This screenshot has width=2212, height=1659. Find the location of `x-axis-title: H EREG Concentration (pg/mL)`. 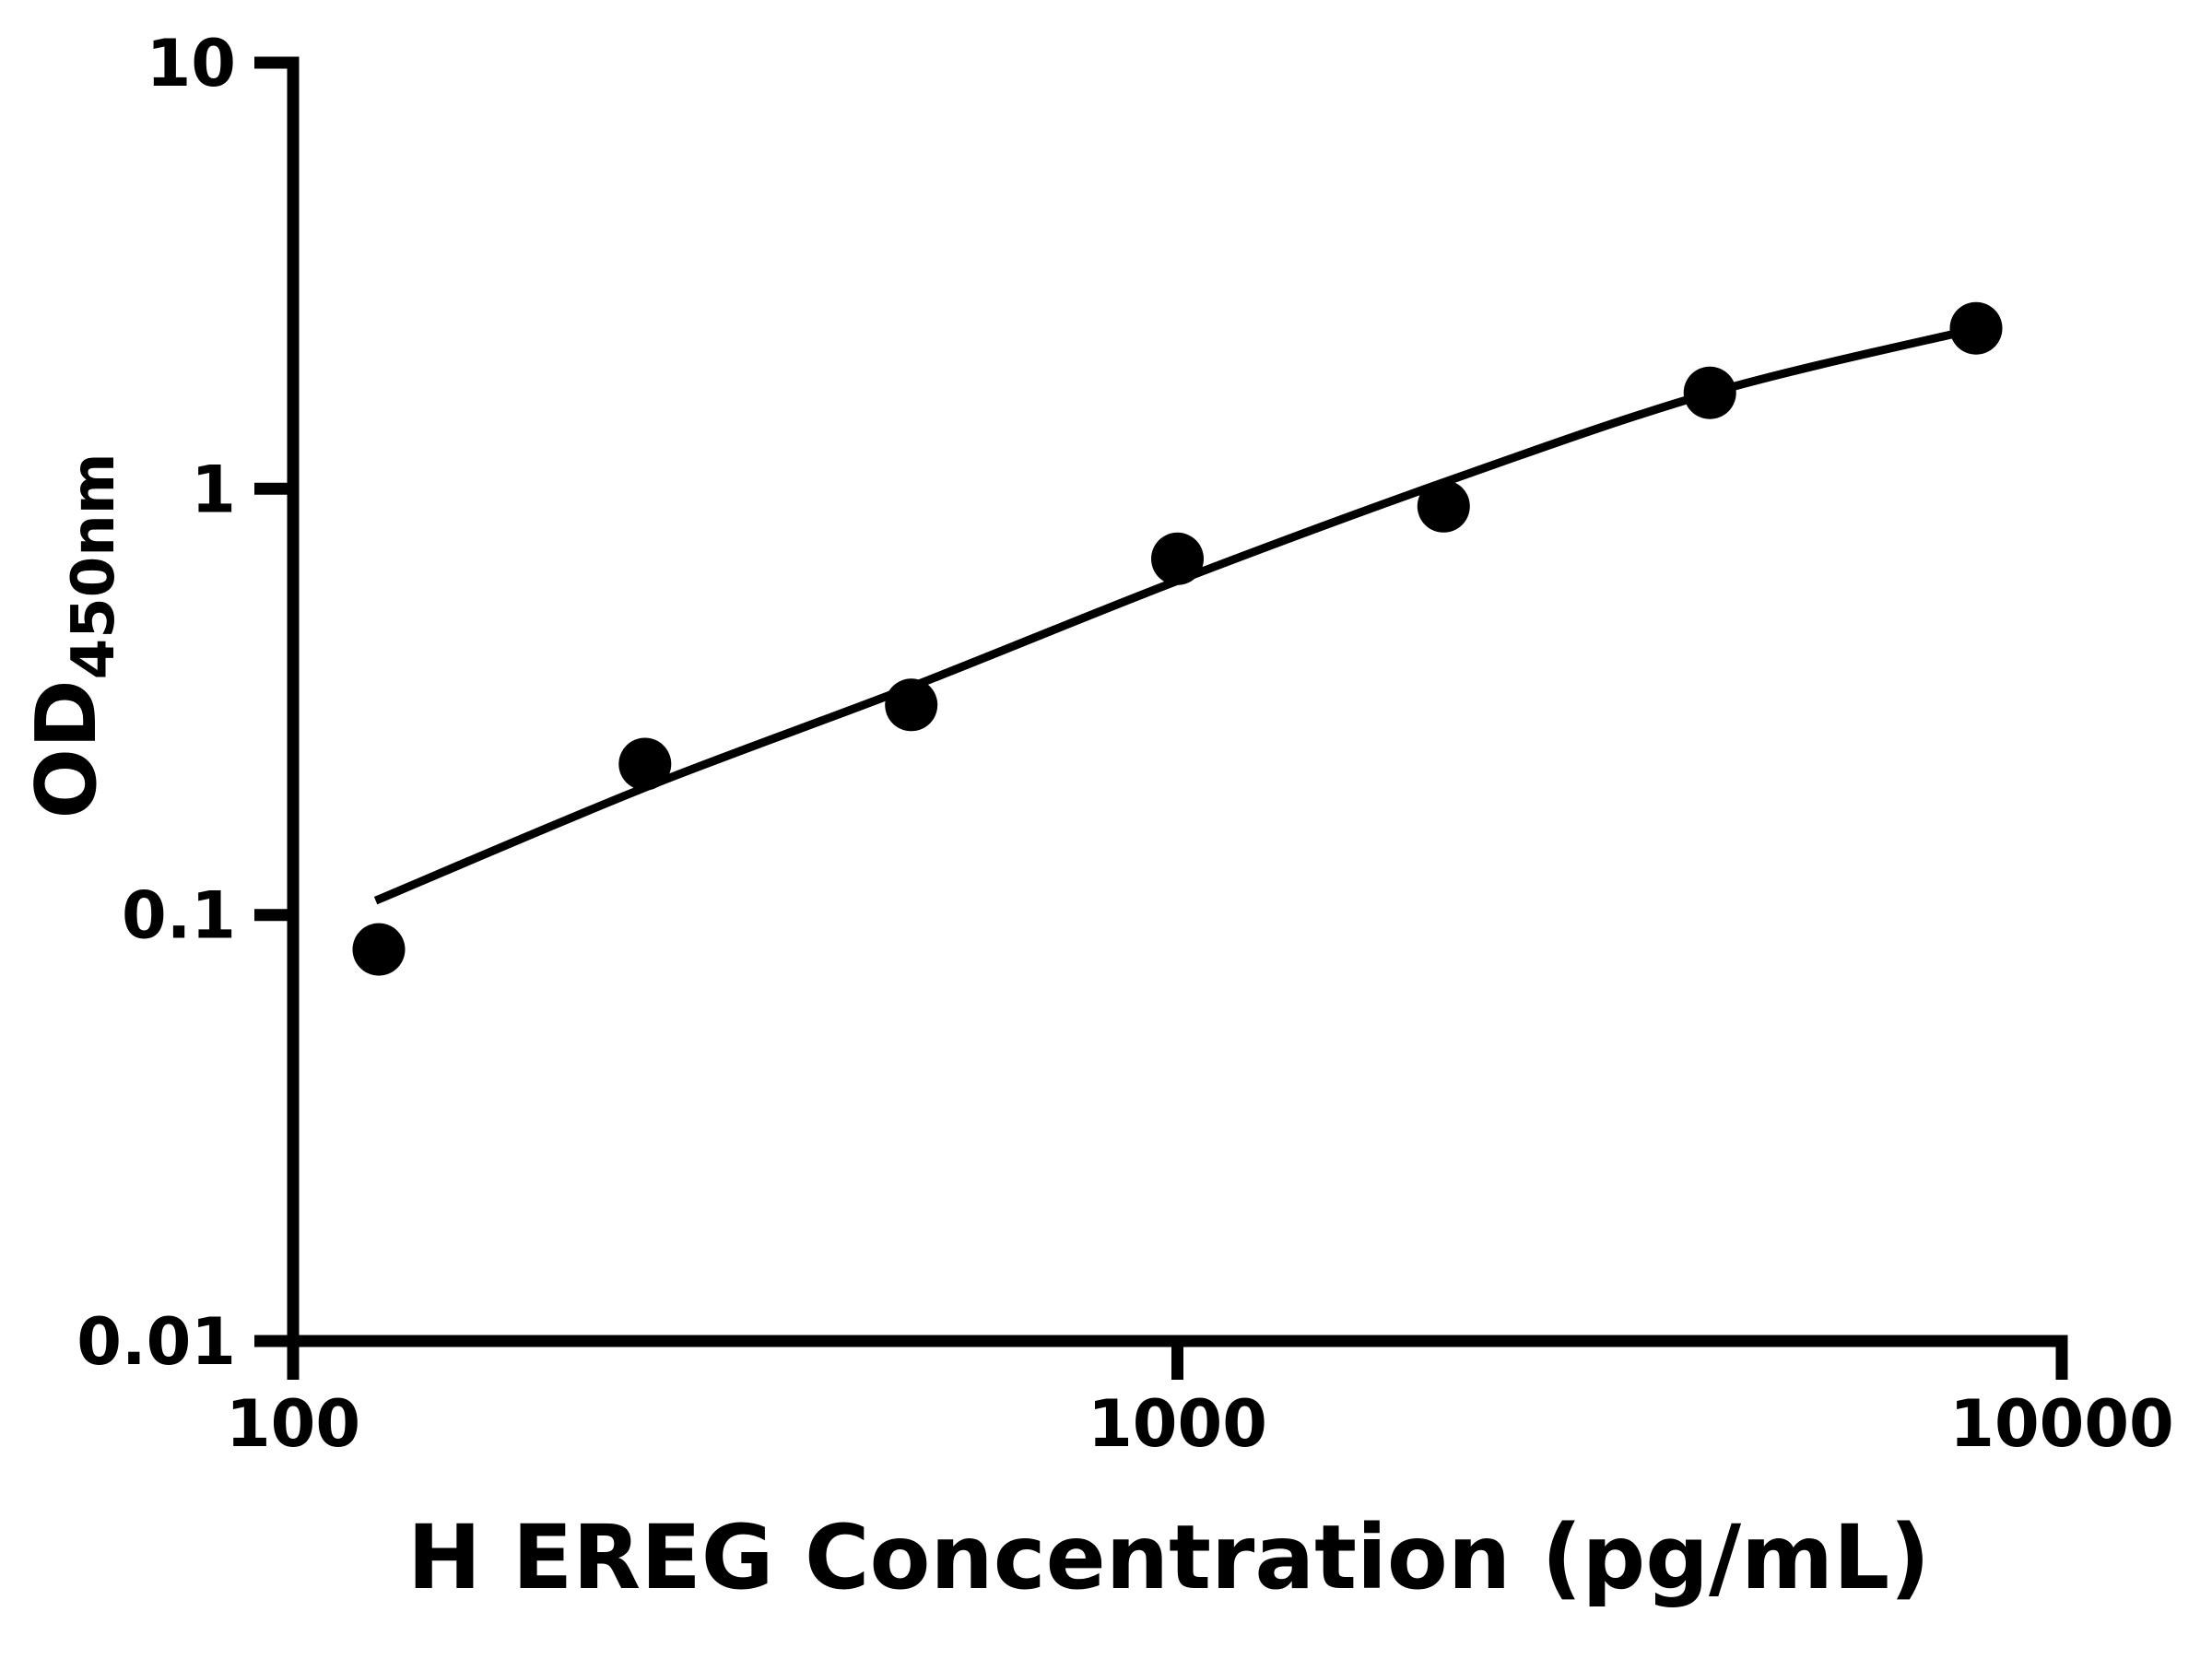

x-axis-title: H EREG Concentration (pg/mL) is located at coordinates (1168, 1557).